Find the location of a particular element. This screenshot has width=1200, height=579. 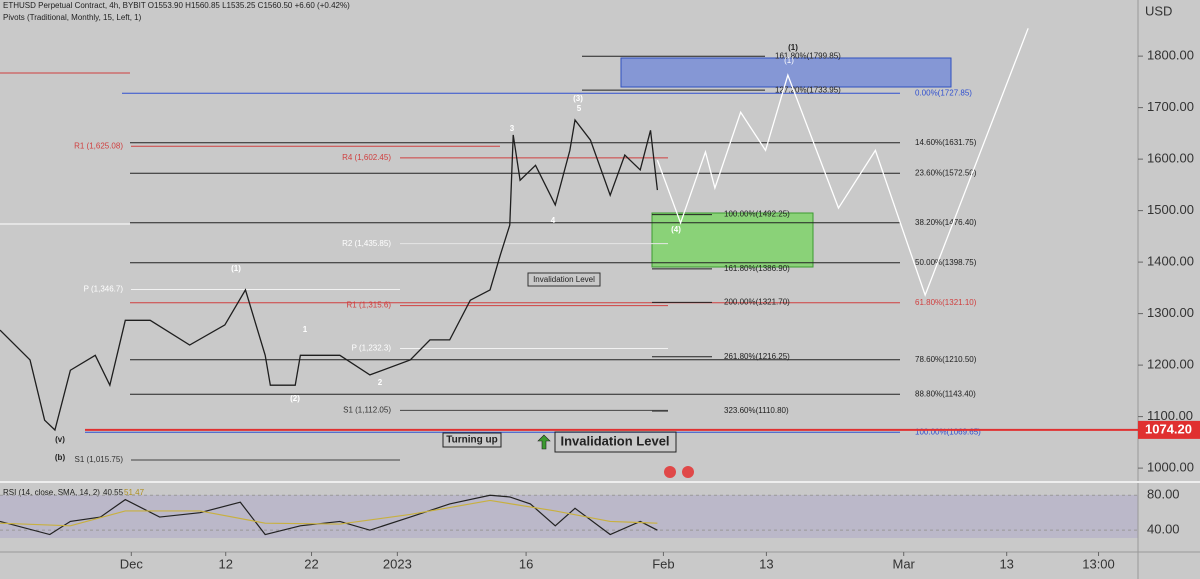

y-tick-label: 1500.00 is located at coordinates (1170, 209).